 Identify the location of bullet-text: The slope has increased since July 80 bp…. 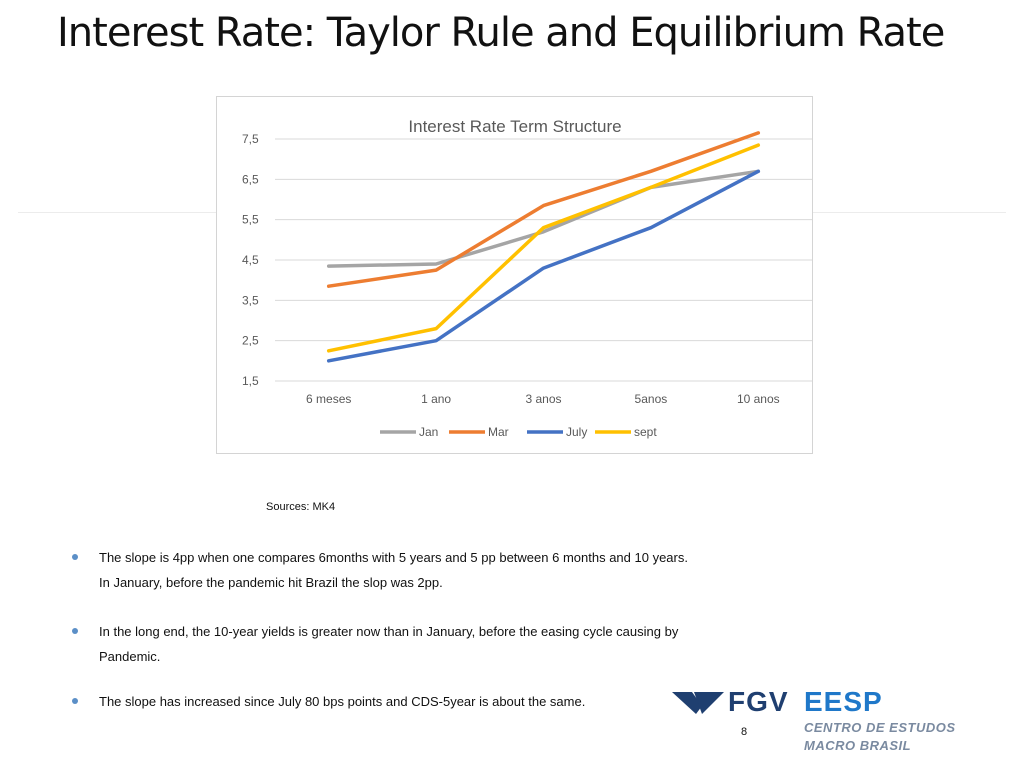
(342, 701).